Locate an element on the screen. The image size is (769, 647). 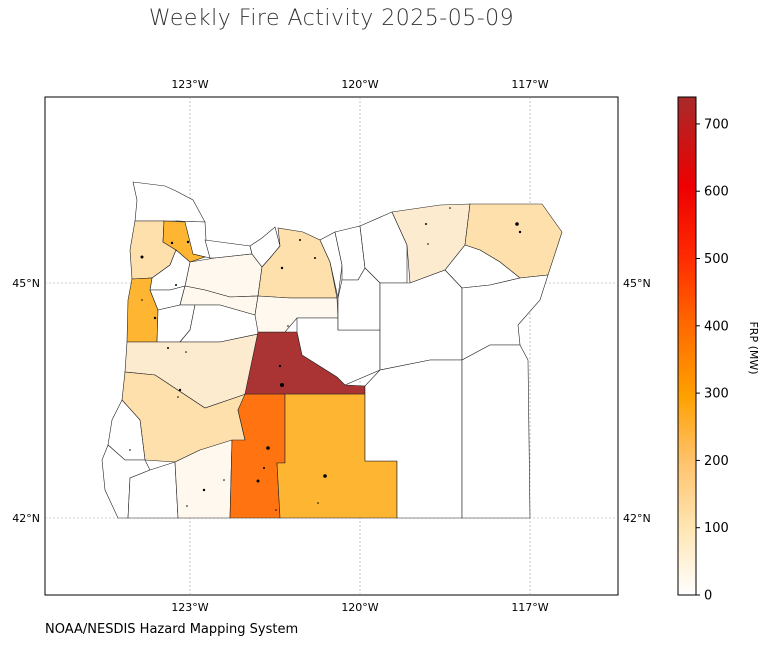
colorbar-gradient is located at coordinates (687, 346).